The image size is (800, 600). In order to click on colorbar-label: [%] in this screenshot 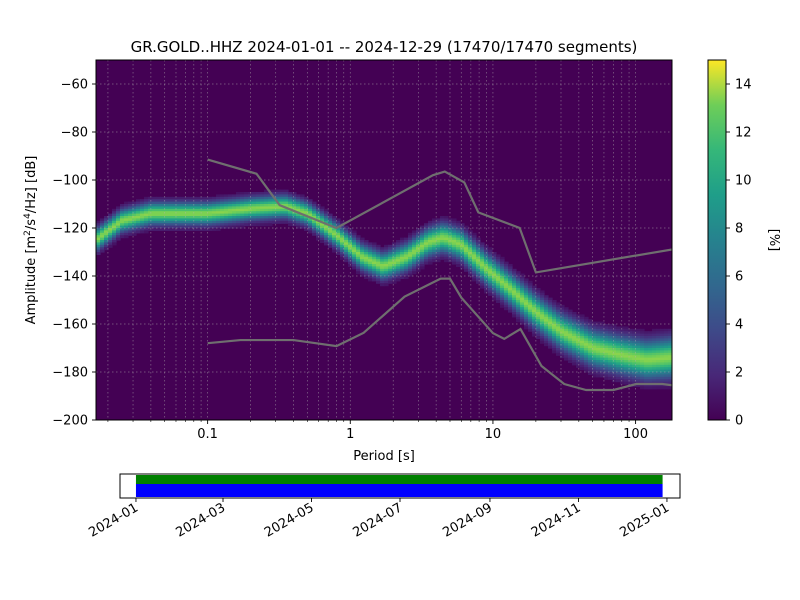, I will do `click(773, 240)`.